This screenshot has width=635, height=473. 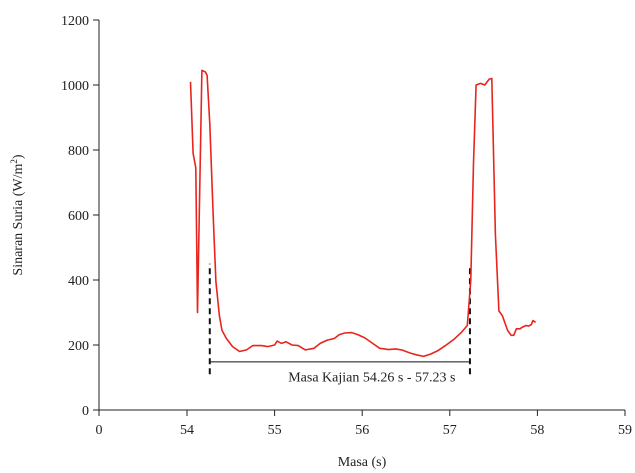 I want to click on study-window-annotation: Masa Kajian 54.26 s - 57.23 s, so click(x=371, y=377).